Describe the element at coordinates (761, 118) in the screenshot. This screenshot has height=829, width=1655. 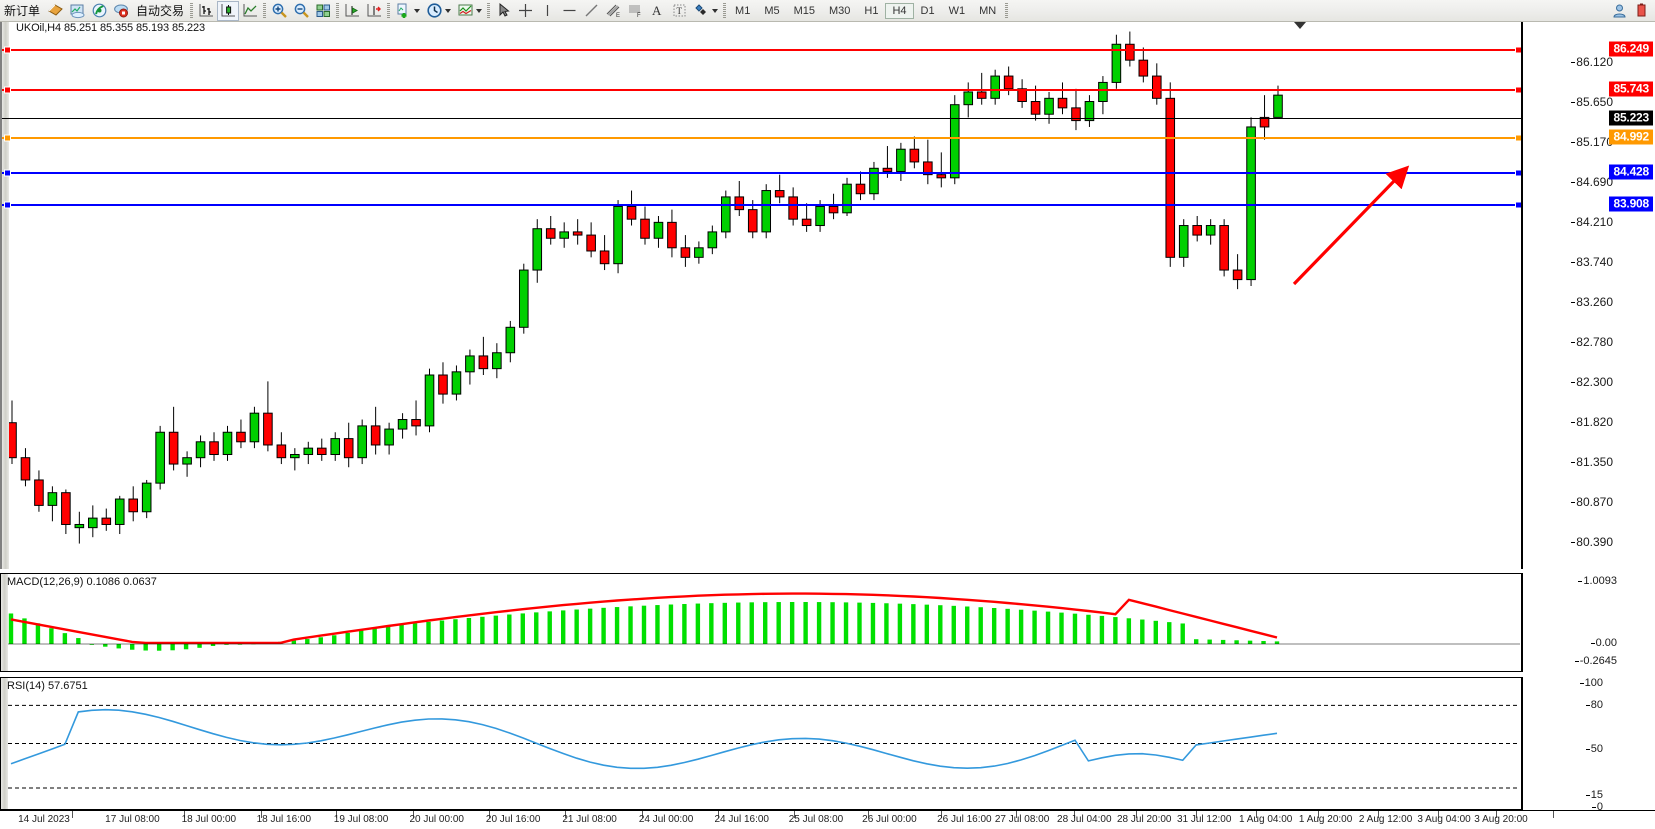
I see `price-level-line-current-price` at that location.